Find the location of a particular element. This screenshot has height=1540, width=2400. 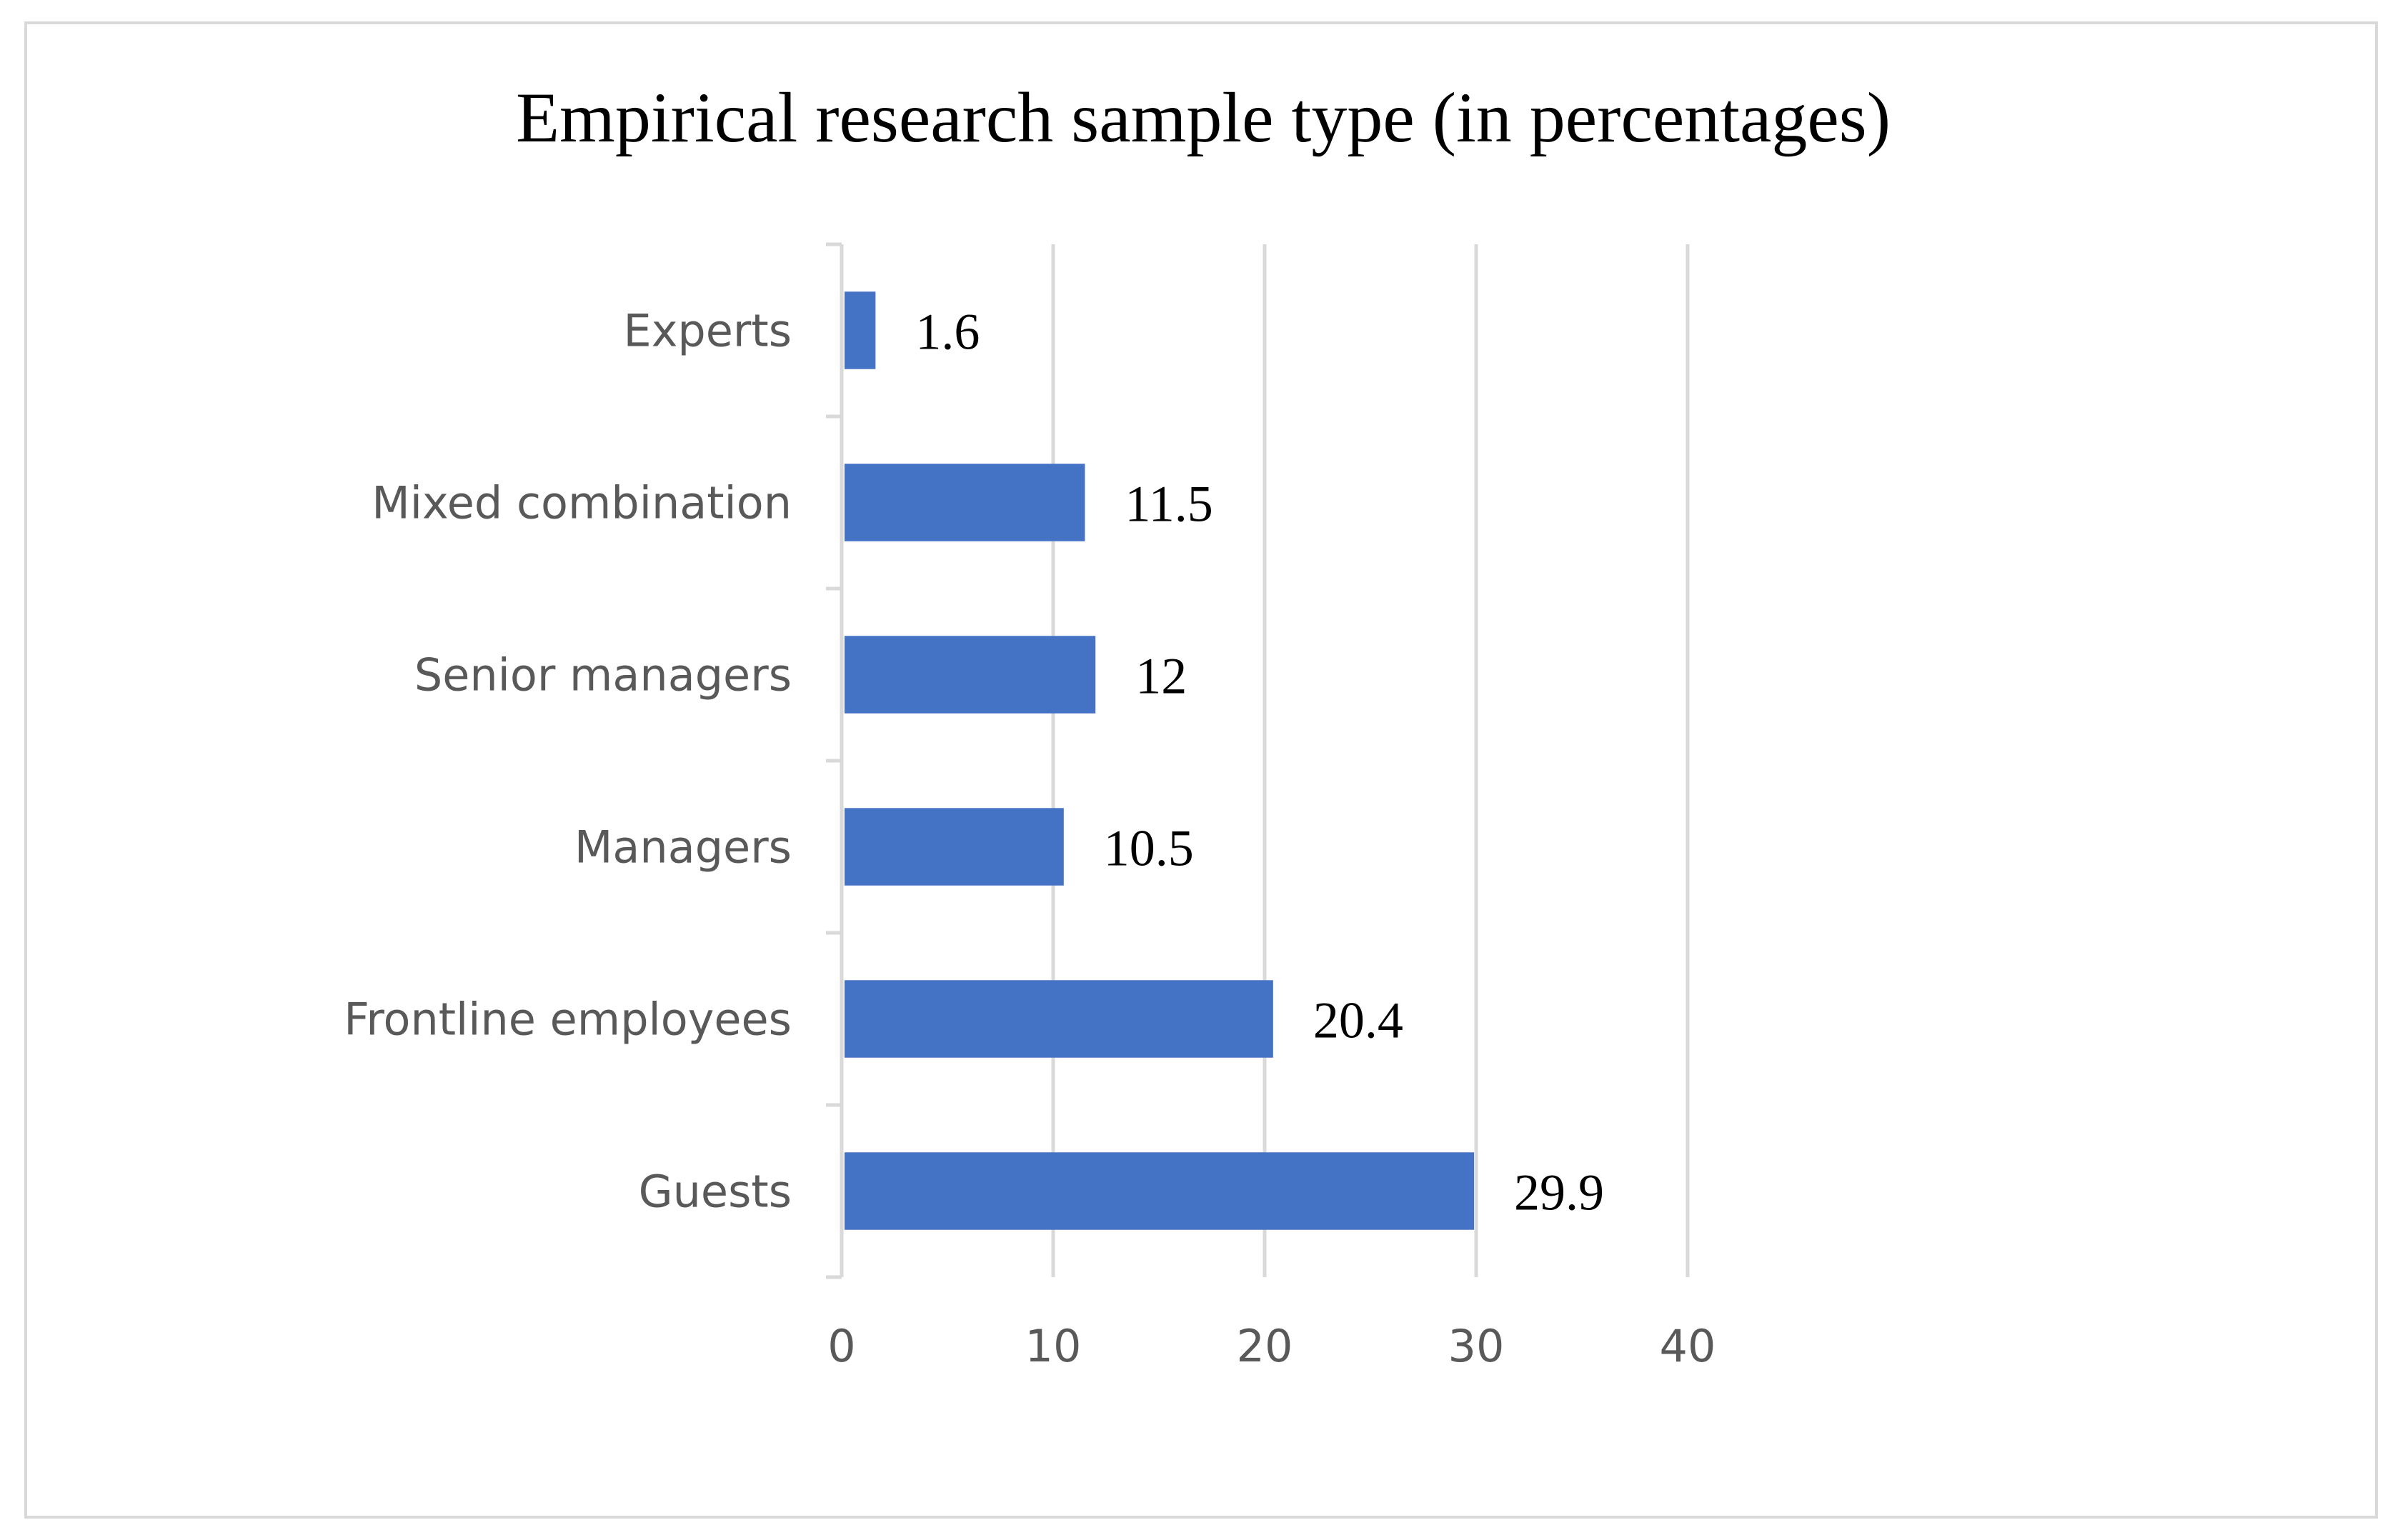

x-tick-label: 10 is located at coordinates (1053, 1346).